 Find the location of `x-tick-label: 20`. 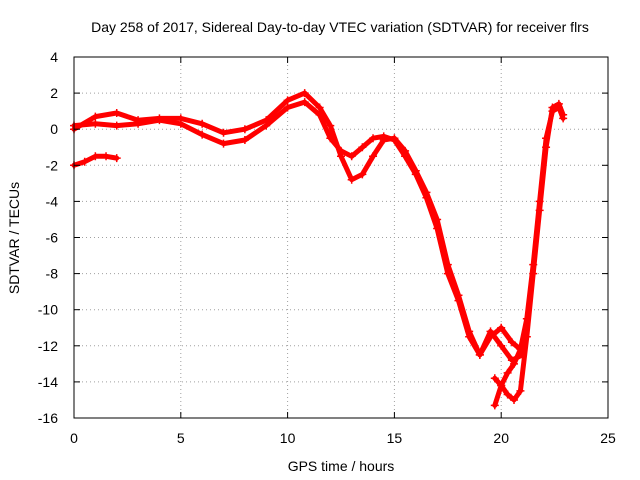

x-tick-label: 20 is located at coordinates (501, 438).